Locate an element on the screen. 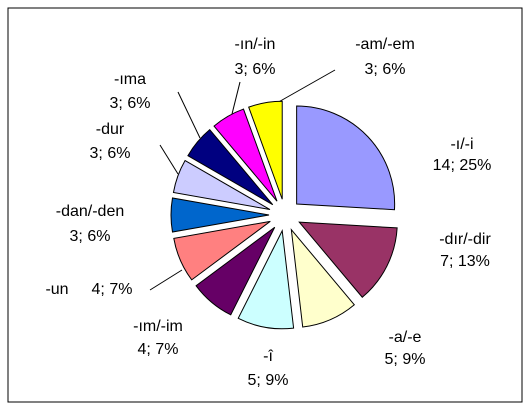 The width and height of the screenshot is (531, 410). slice-label: -un is located at coordinates (56, 289).